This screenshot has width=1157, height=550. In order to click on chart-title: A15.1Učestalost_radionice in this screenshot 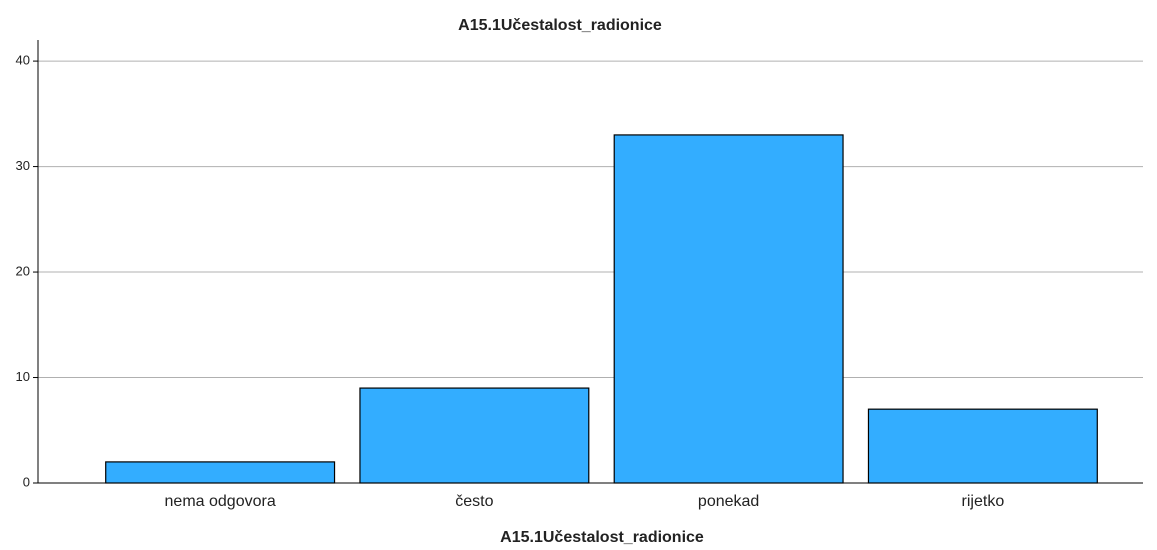, I will do `click(560, 25)`.